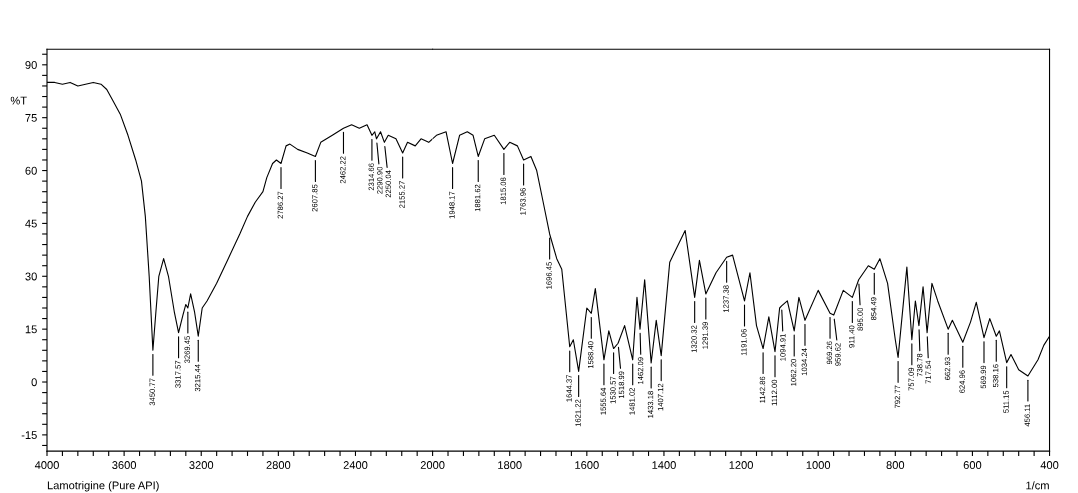 The width and height of the screenshot is (1078, 493). I want to click on y-tick-label: 15, so click(31, 329).